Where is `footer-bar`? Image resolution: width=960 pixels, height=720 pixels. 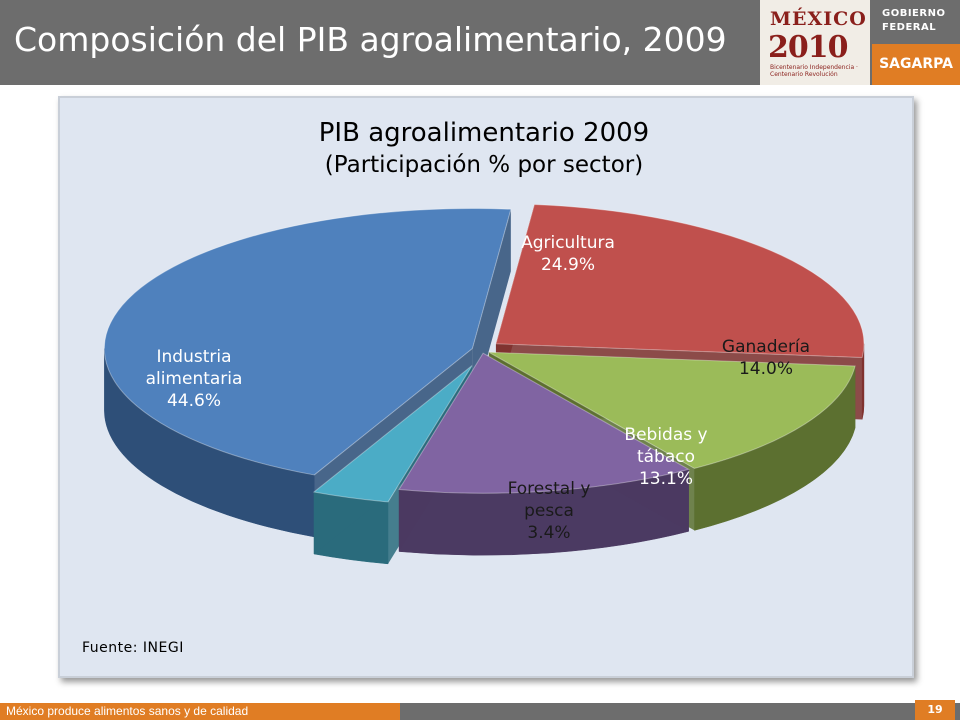 footer-bar is located at coordinates (200, 711).